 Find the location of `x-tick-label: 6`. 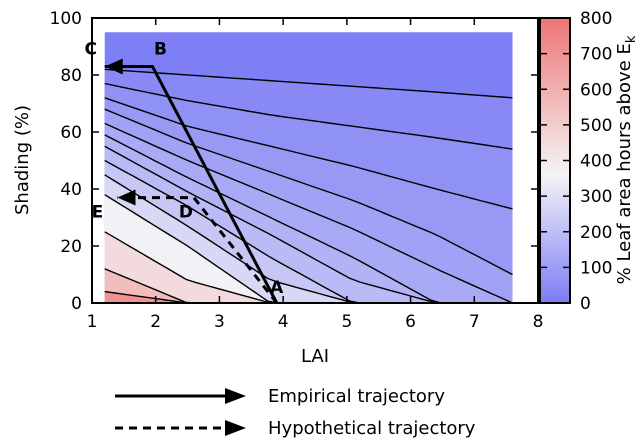

x-tick-label: 6 is located at coordinates (410, 322).